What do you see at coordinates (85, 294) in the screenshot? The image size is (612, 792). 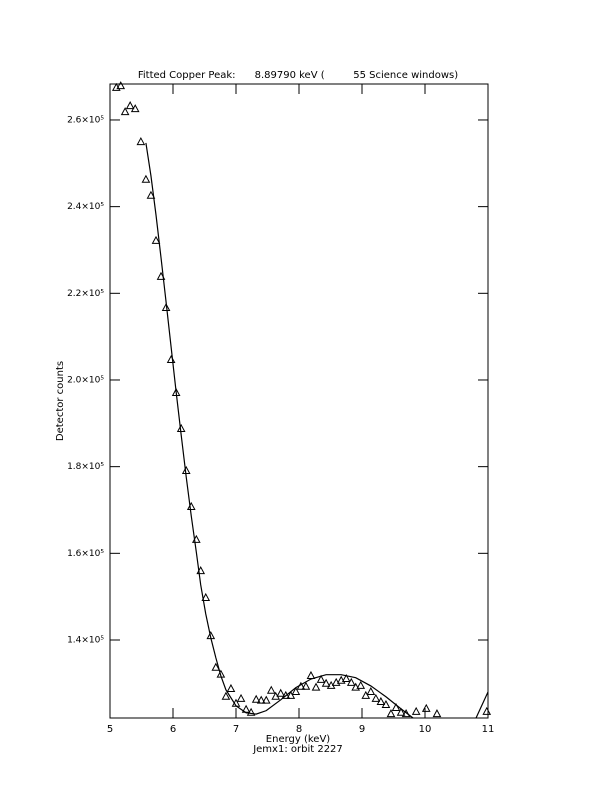 I see `y-tick-label: 2.2×10⁵` at bounding box center [85, 294].